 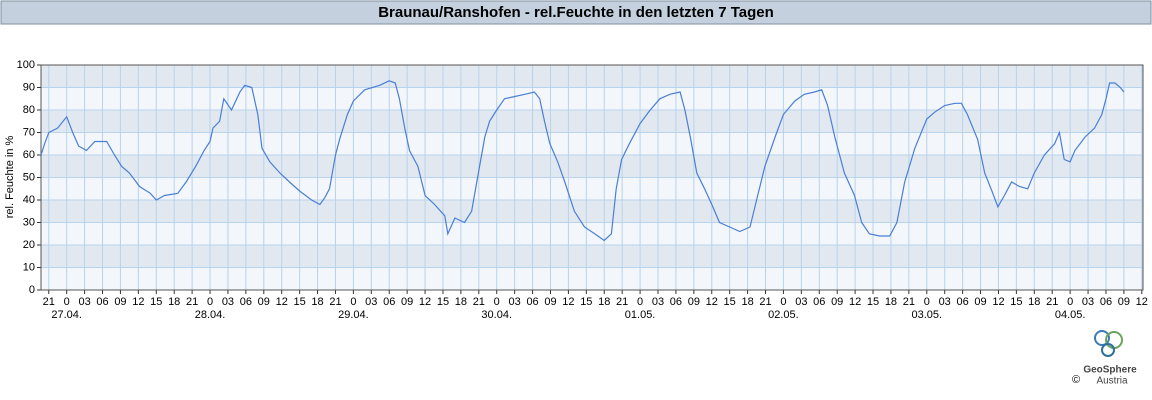 What do you see at coordinates (29, 177) in the screenshot?
I see `y-tick-label: 50` at bounding box center [29, 177].